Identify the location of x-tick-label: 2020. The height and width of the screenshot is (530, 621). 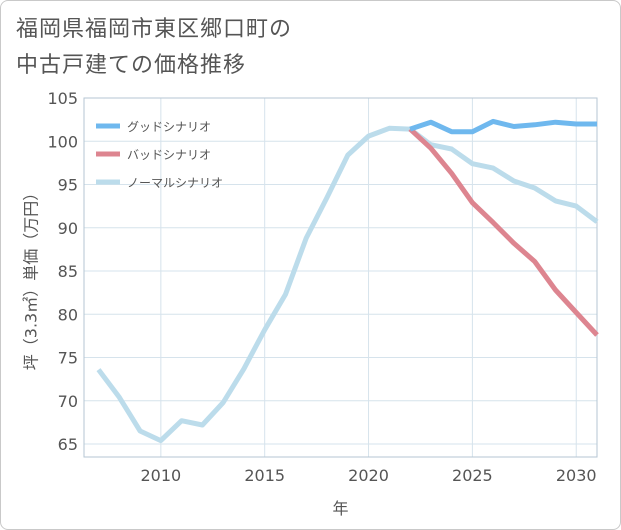
(368, 475).